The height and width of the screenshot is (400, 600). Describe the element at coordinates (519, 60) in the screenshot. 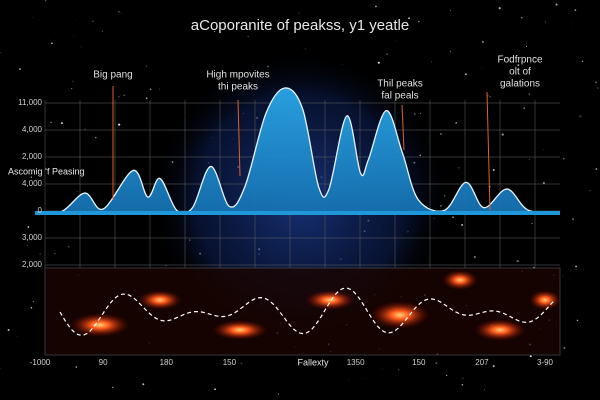

I see `annotation: Fodfrpnce` at that location.